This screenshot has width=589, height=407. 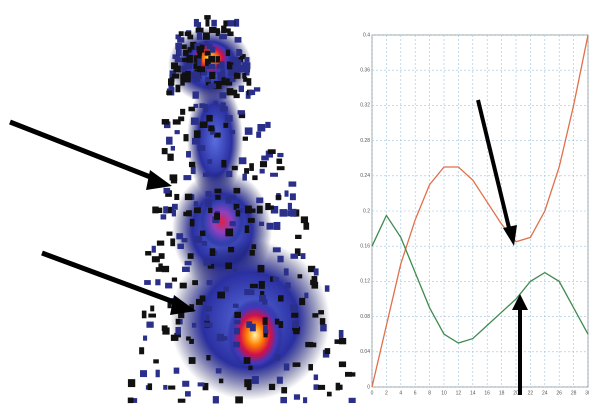 What do you see at coordinates (502, 247) in the screenshot?
I see `chart-arrows` at bounding box center [502, 247].